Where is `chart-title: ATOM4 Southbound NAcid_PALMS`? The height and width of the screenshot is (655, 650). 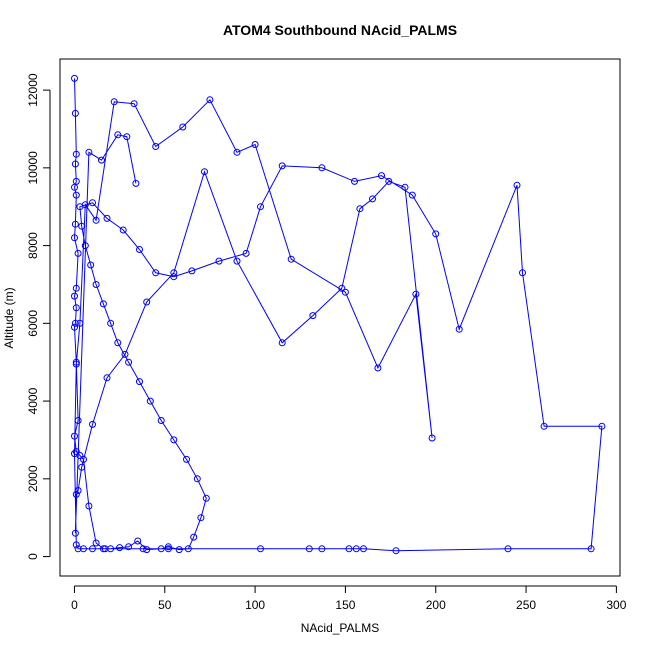 chart-title: ATOM4 Southbound NAcid_PALMS is located at coordinates (340, 30).